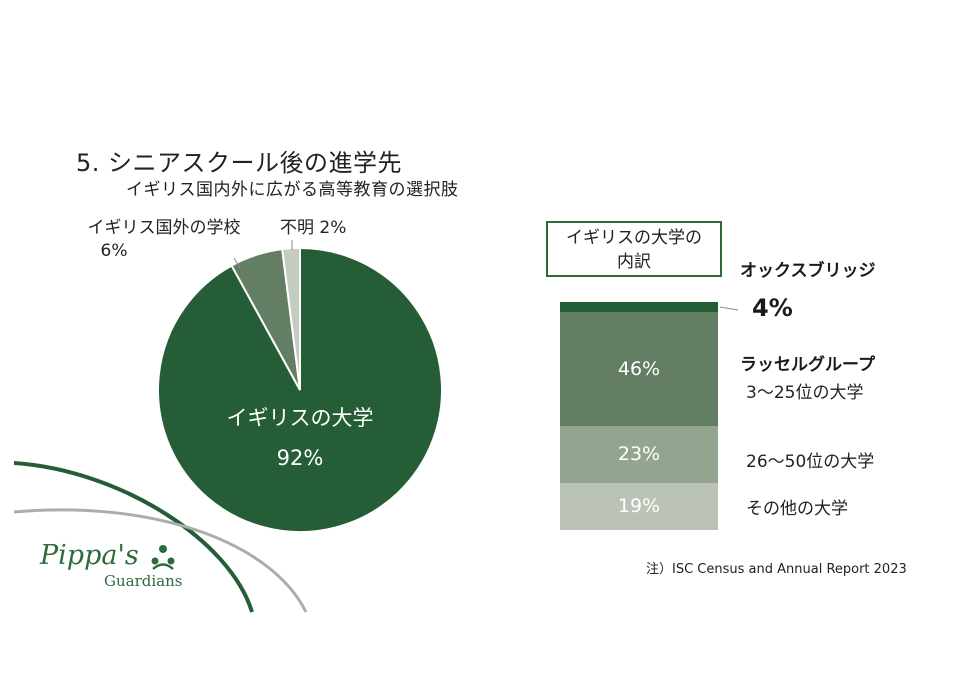 The width and height of the screenshot is (980, 693). I want to click on bar-segment-mid: 23%, so click(639, 454).